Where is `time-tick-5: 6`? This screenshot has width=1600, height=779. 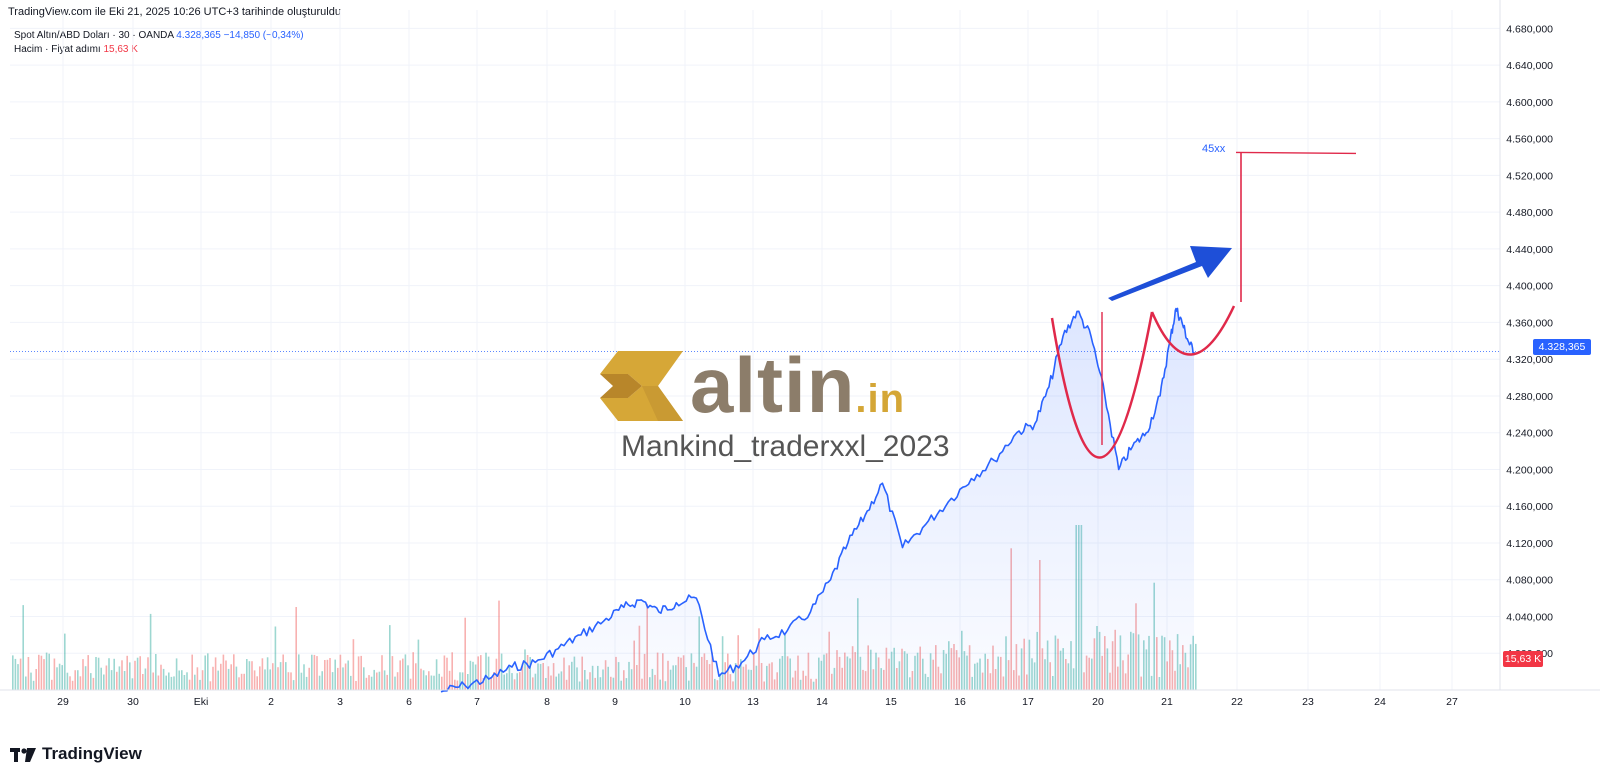 time-tick-5: 6 is located at coordinates (409, 702).